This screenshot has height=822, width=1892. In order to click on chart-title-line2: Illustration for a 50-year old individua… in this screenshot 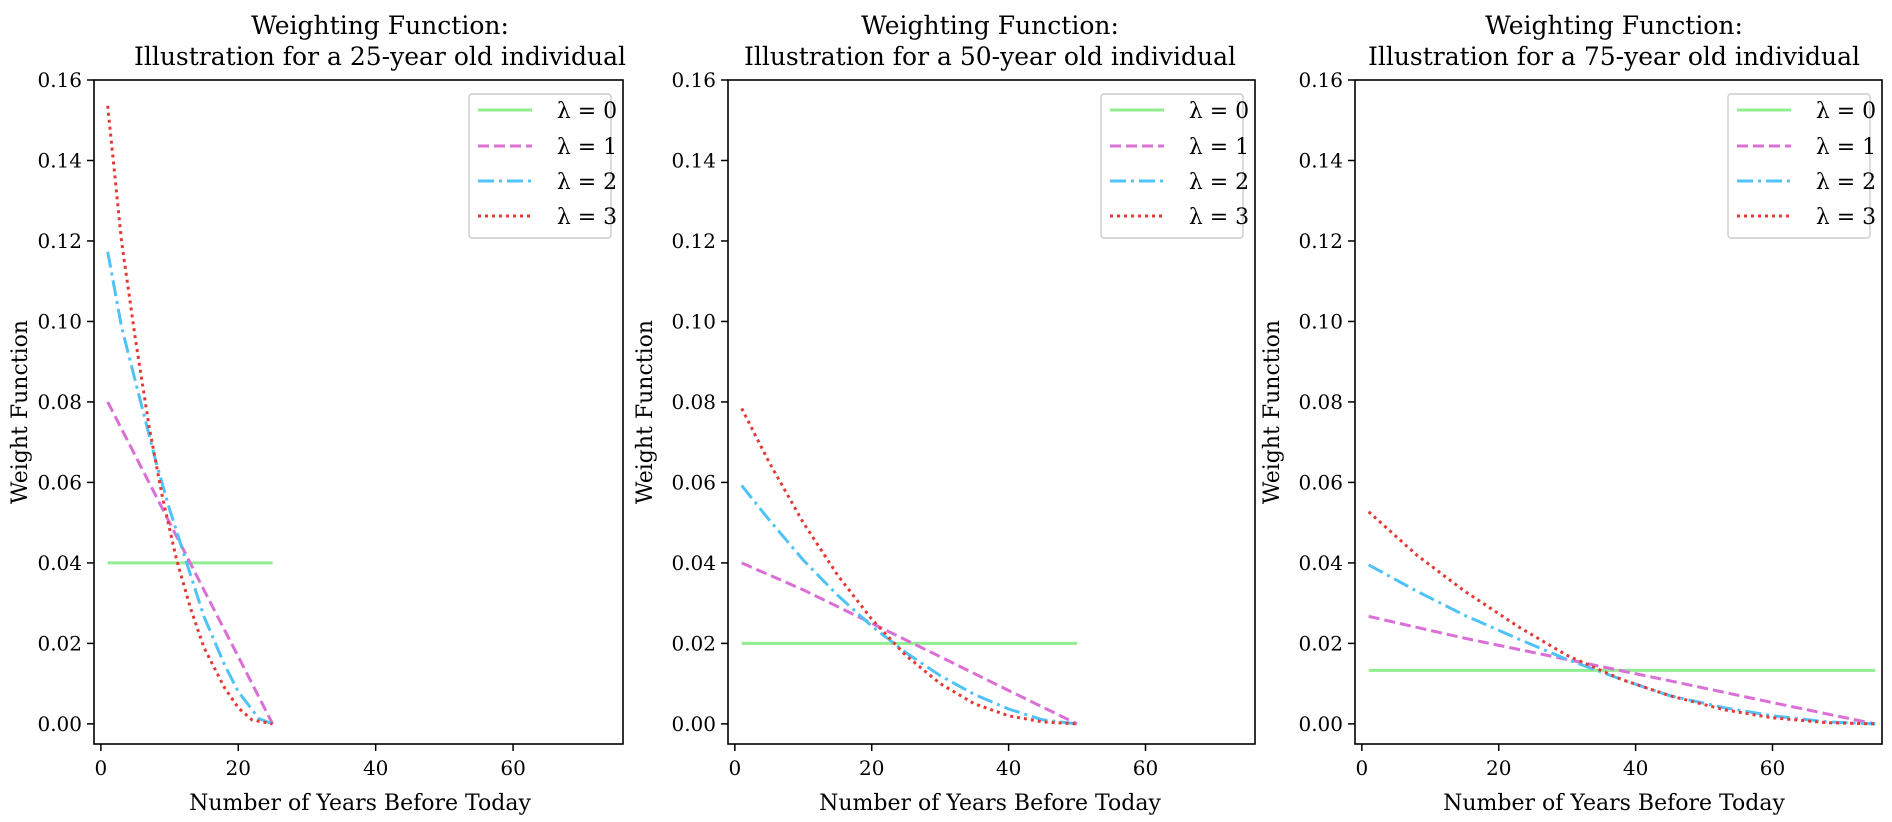, I will do `click(990, 56)`.